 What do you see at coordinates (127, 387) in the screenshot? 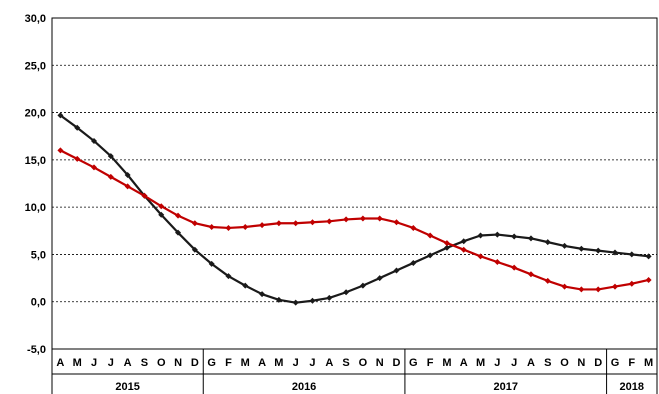
I see `x-year-label: 2015` at bounding box center [127, 387].